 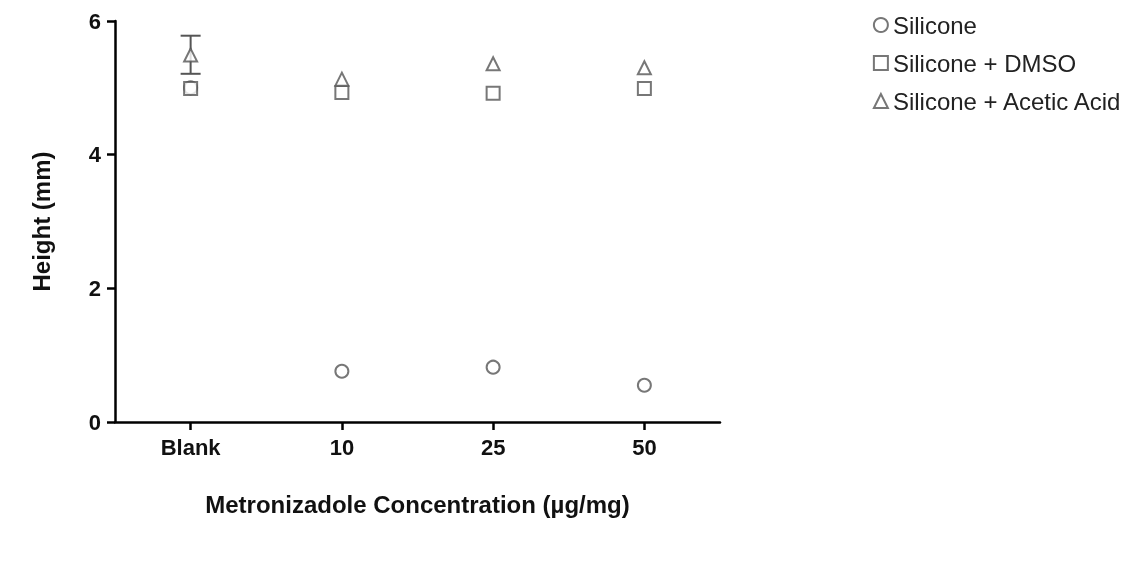 I want to click on y-tick-label: 4, so click(x=95, y=155).